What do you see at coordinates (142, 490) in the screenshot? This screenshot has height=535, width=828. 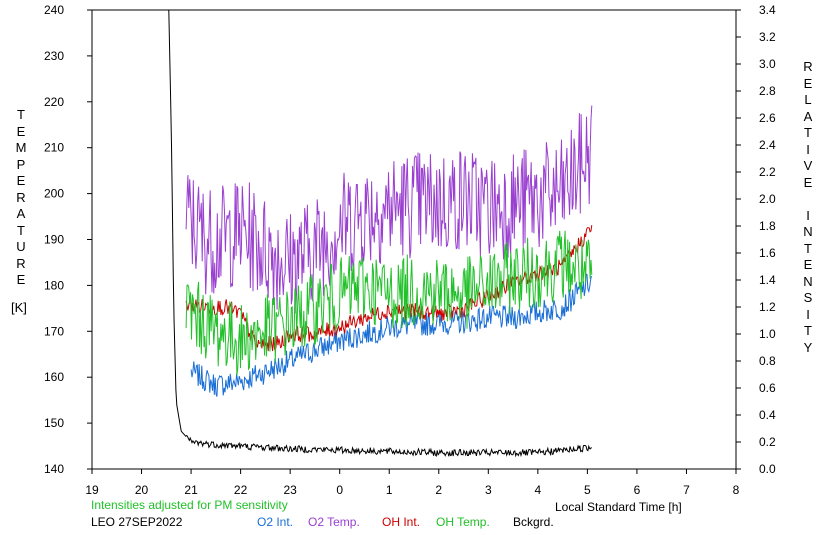 I see `x-tick-label: 20` at bounding box center [142, 490].